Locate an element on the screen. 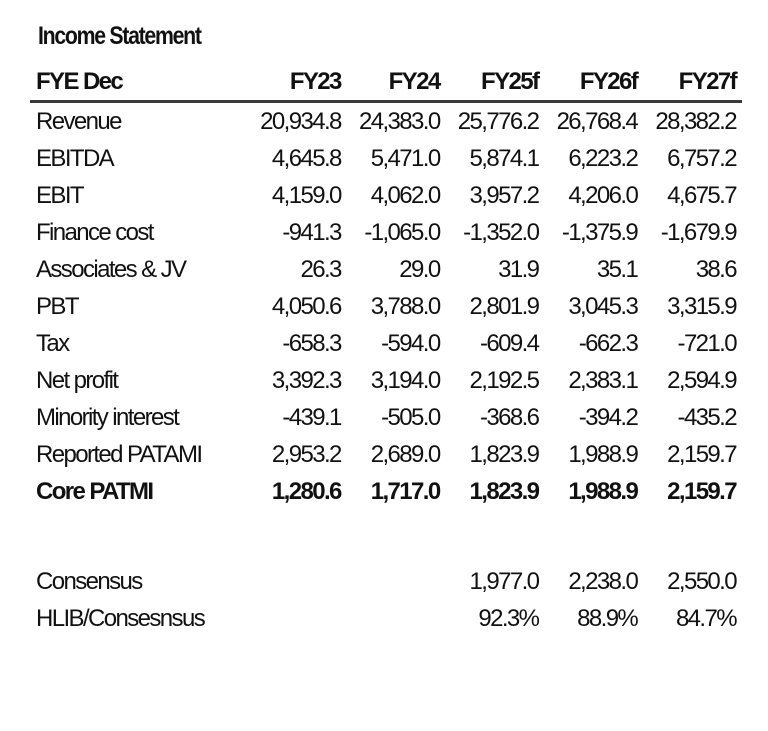 The width and height of the screenshot is (768, 731). row-value: -1,065.0 is located at coordinates (402, 232).